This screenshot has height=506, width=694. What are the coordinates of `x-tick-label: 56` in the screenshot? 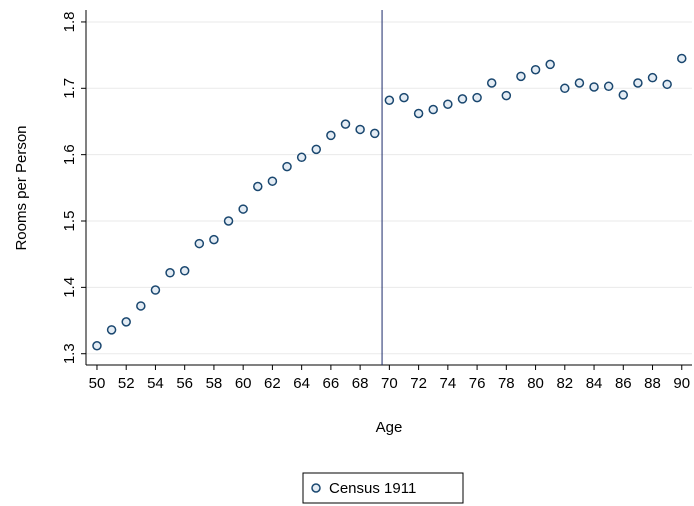 It's located at (184, 383).